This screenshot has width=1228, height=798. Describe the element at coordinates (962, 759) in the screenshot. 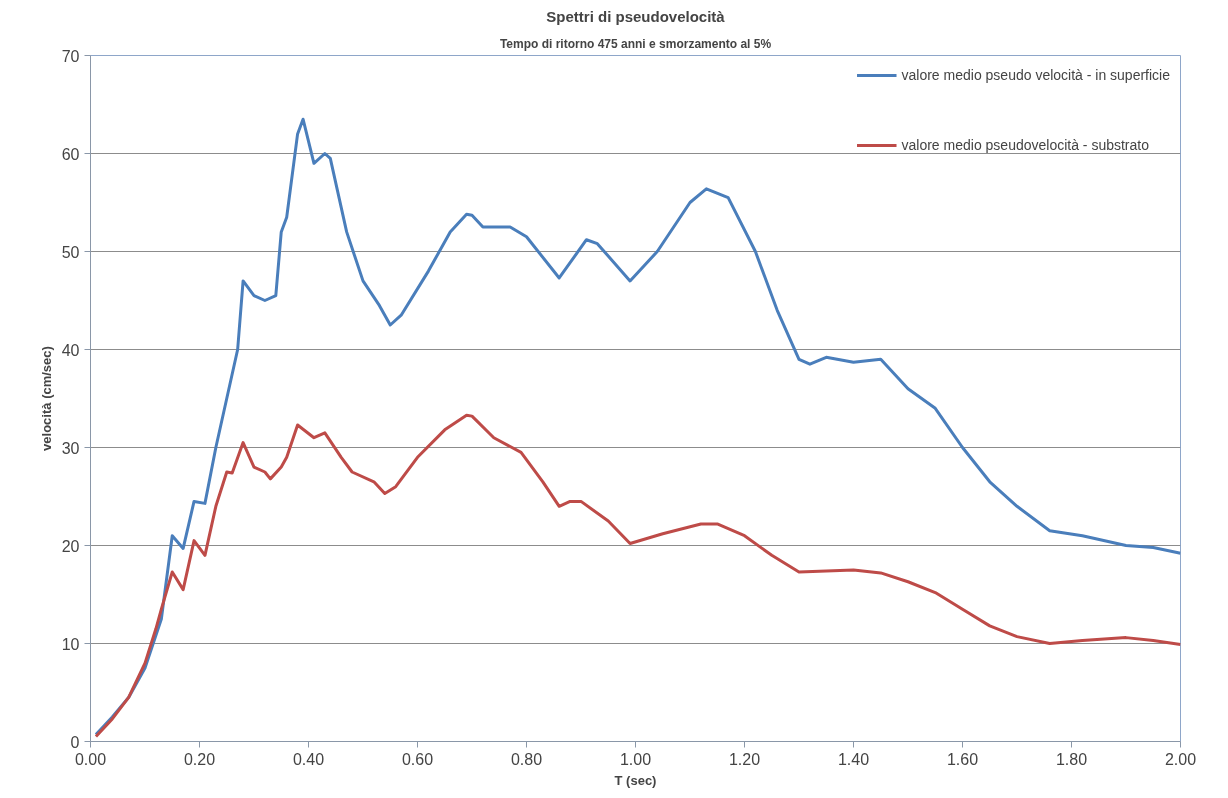

I see `x-tick-label: 1.60` at that location.